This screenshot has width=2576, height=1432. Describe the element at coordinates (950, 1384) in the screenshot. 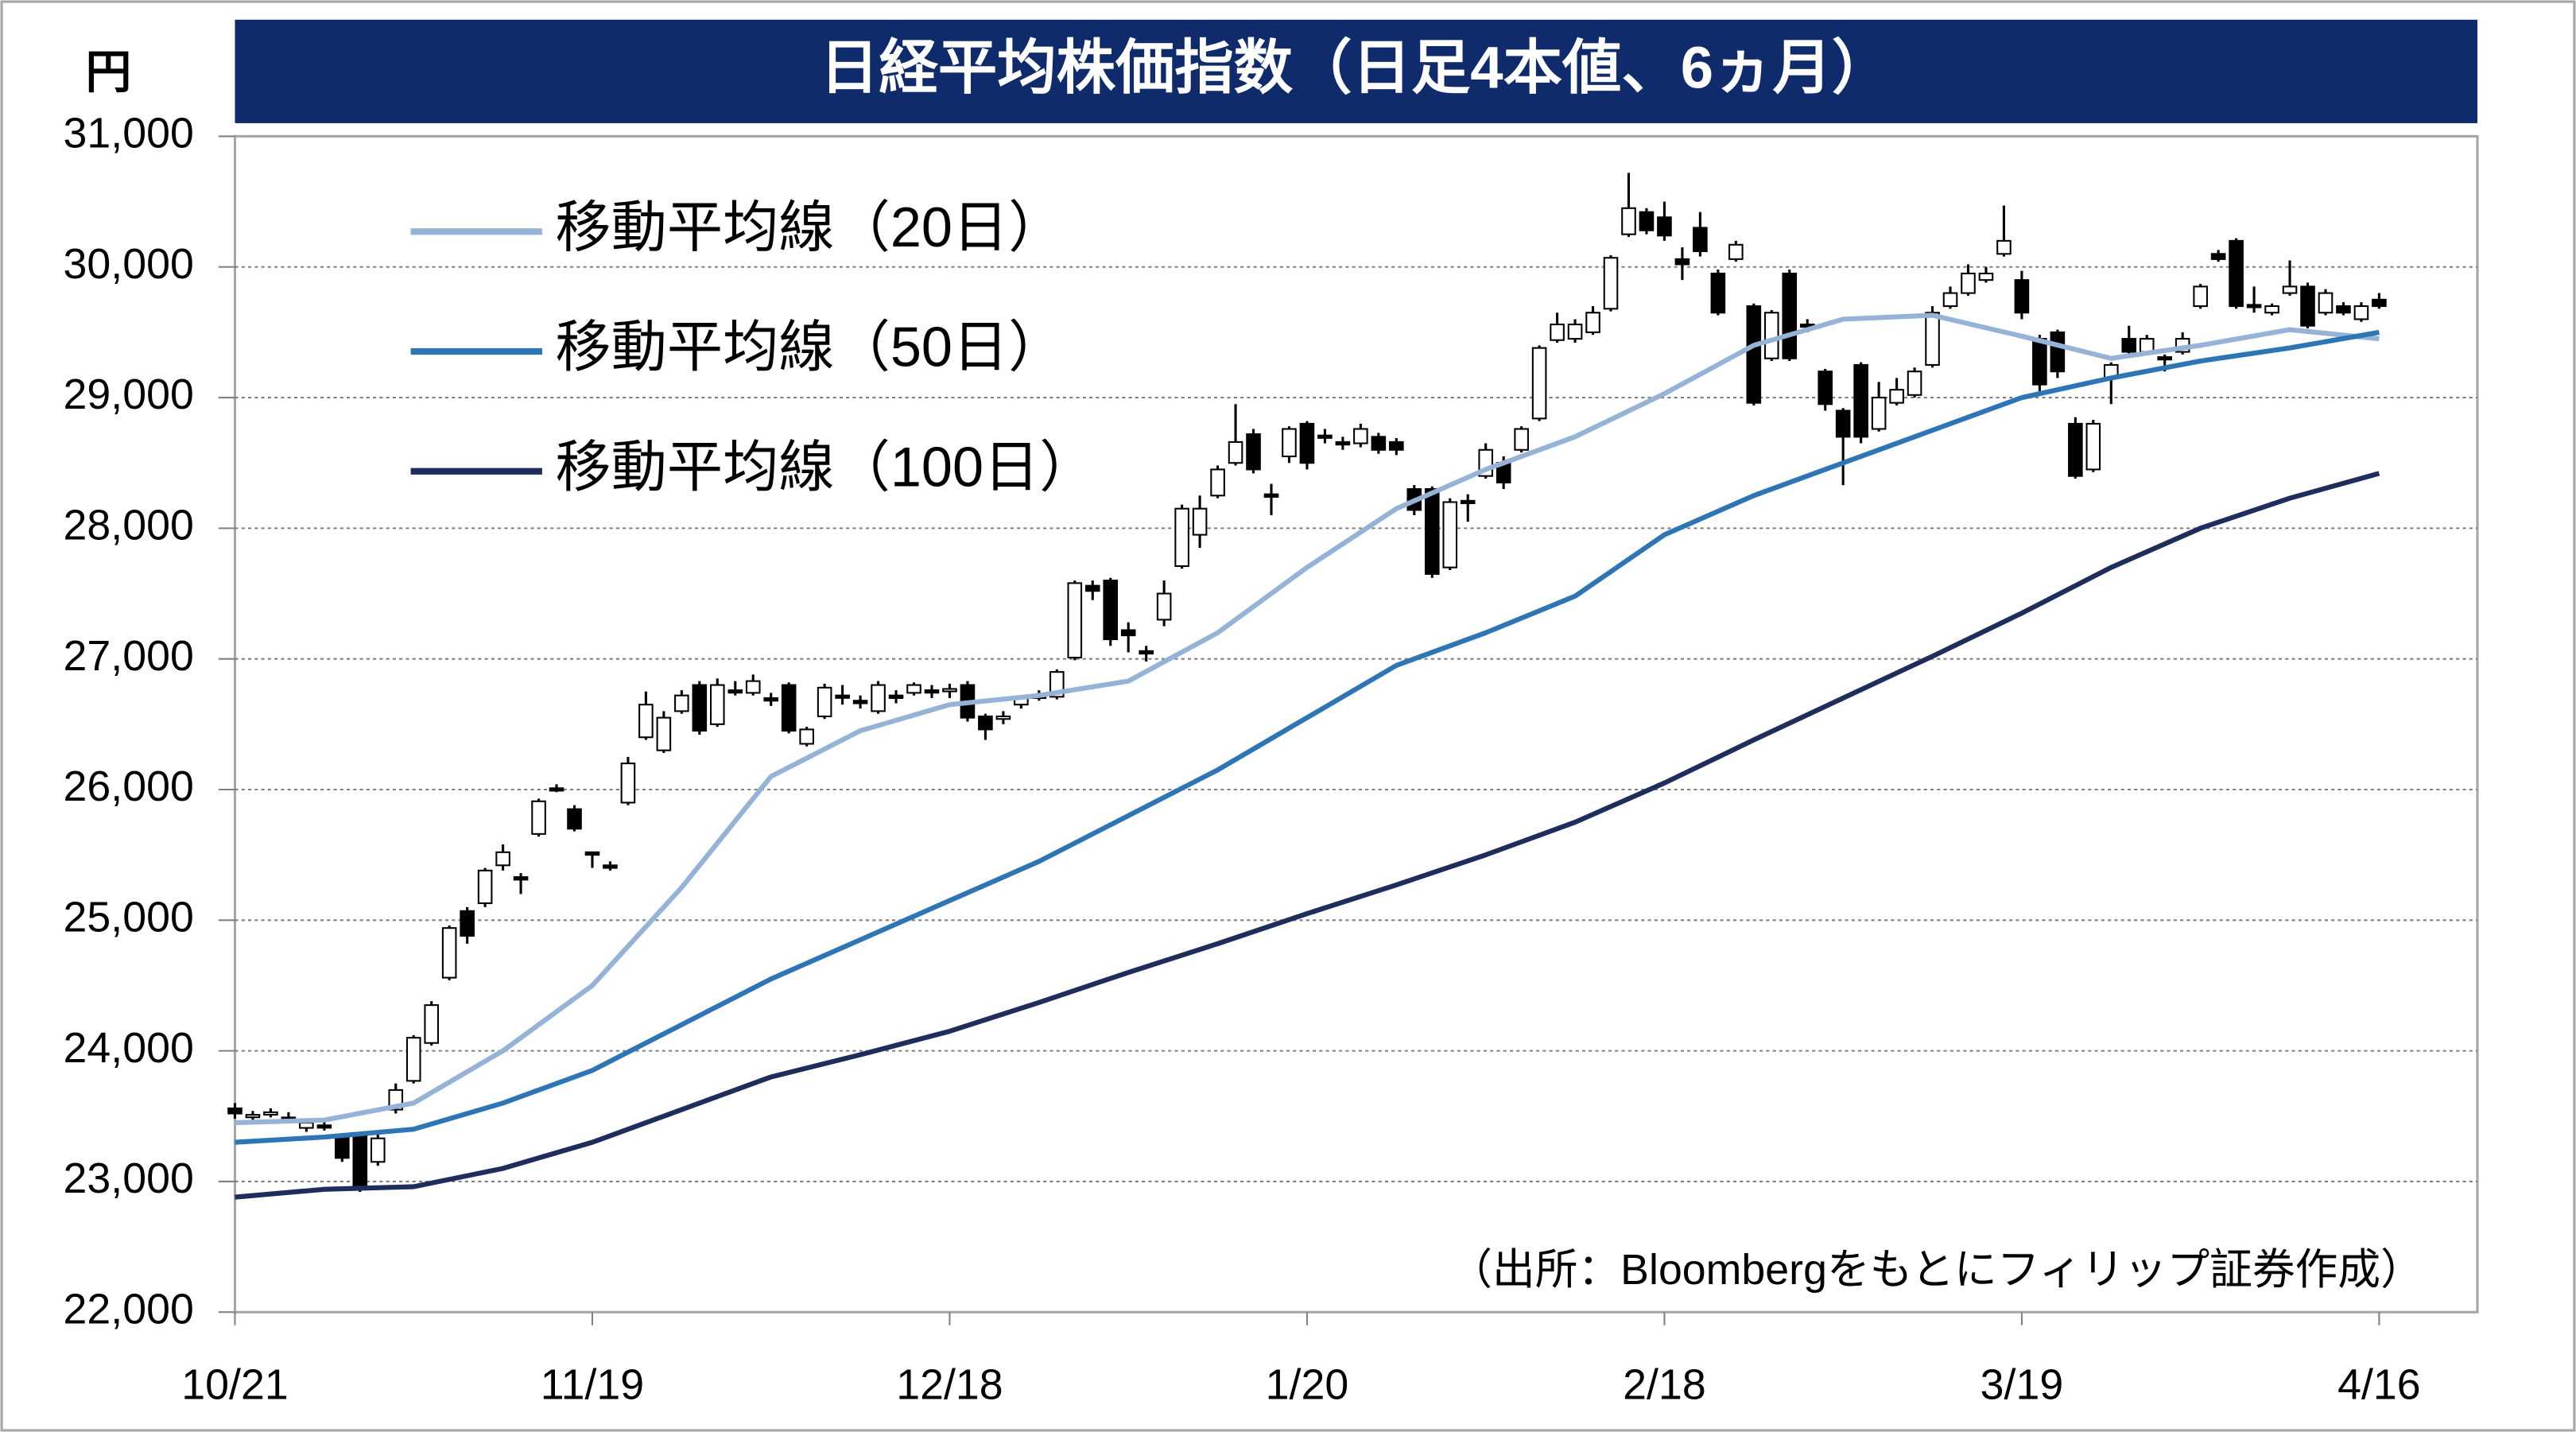

I see `x-tick-label: 12/18` at that location.